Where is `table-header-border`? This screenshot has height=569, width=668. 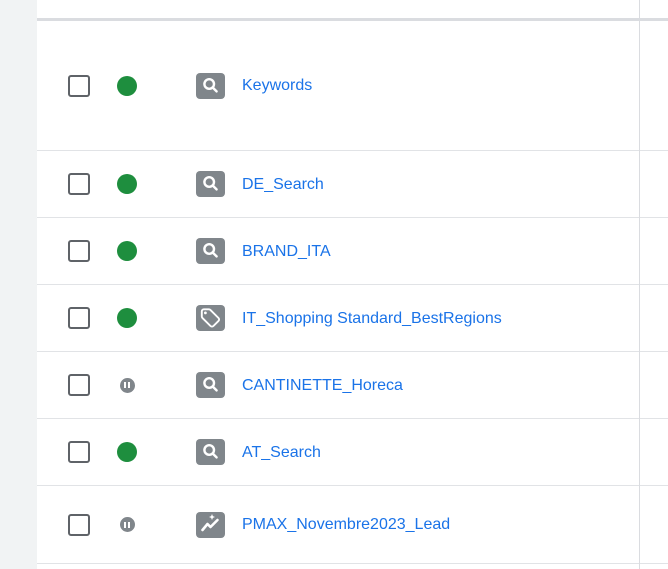 table-header-border is located at coordinates (352, 19).